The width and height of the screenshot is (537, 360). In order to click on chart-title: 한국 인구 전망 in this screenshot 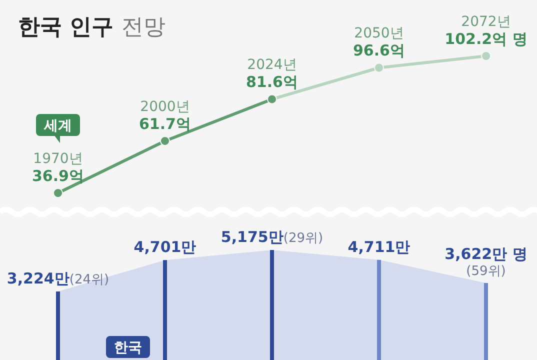, I will do `click(92, 27)`.